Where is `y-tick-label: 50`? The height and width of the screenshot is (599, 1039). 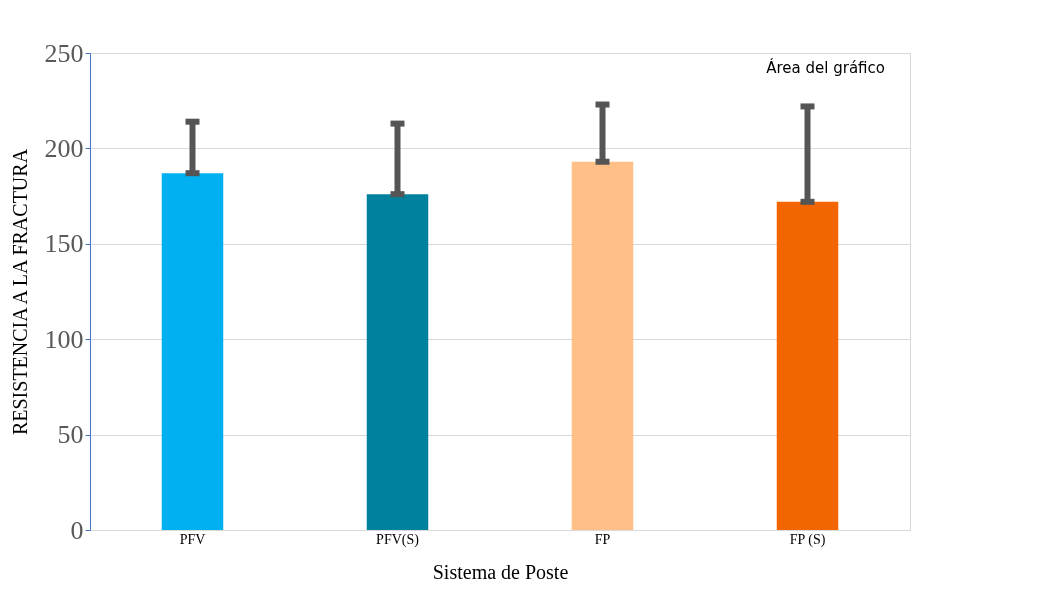 y-tick-label: 50 is located at coordinates (70, 435).